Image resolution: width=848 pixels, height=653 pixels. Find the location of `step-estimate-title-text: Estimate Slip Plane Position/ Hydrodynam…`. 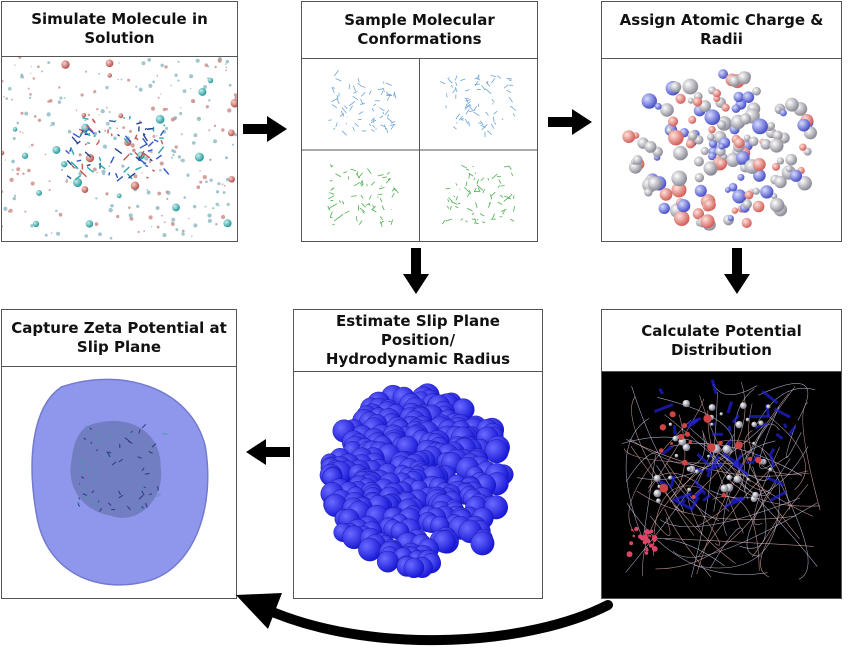

step-estimate-title-text: Estimate Slip Plane Position/ Hydrodynam… is located at coordinates (418, 340).